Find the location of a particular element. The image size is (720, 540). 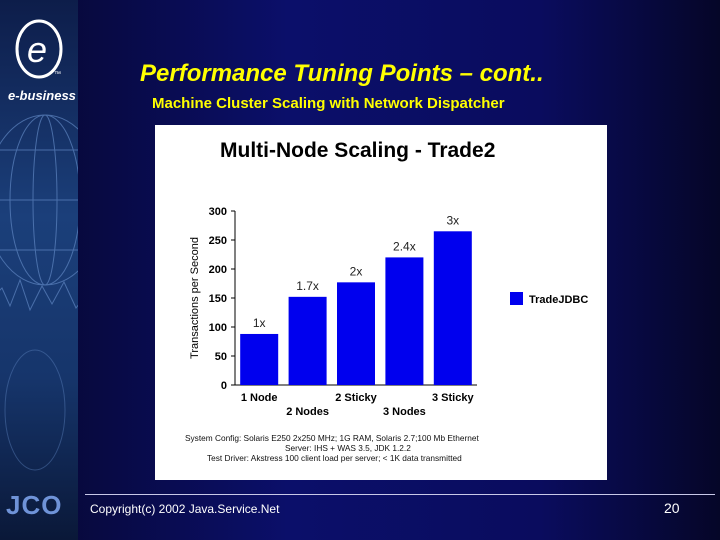

logo-tm: ™ is located at coordinates (57, 74).